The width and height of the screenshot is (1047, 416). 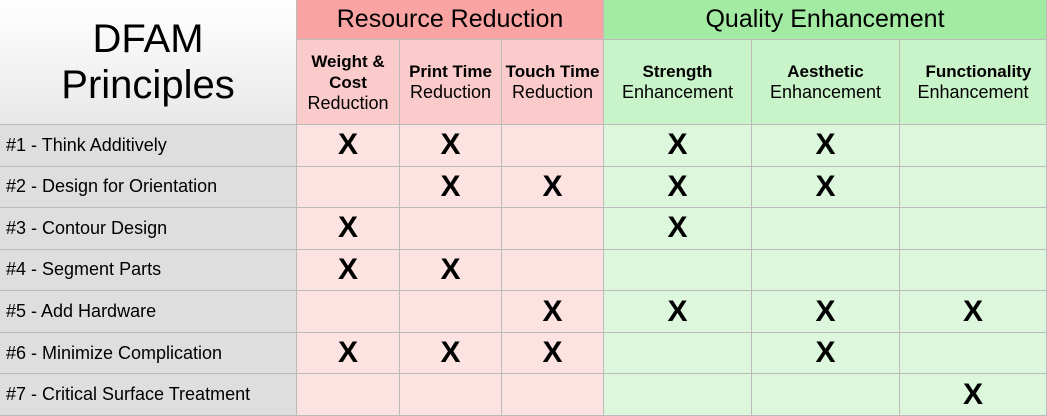 What do you see at coordinates (978, 71) in the screenshot?
I see `column-bold: Functionality` at bounding box center [978, 71].